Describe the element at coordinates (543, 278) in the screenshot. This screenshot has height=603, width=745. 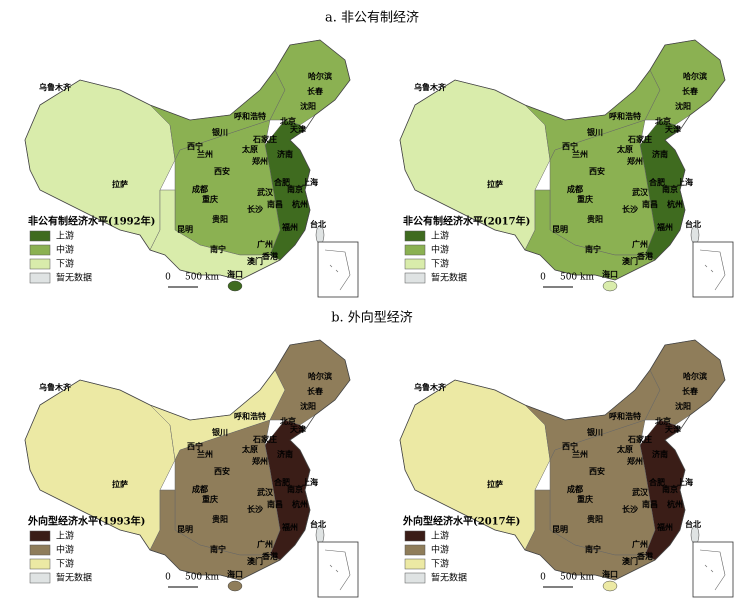
I see `scale-zero: 0` at that location.